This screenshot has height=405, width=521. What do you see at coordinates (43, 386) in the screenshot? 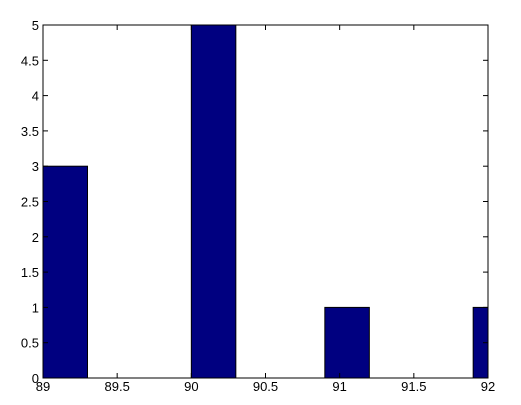
I see `x-tick-label: 89` at bounding box center [43, 386].